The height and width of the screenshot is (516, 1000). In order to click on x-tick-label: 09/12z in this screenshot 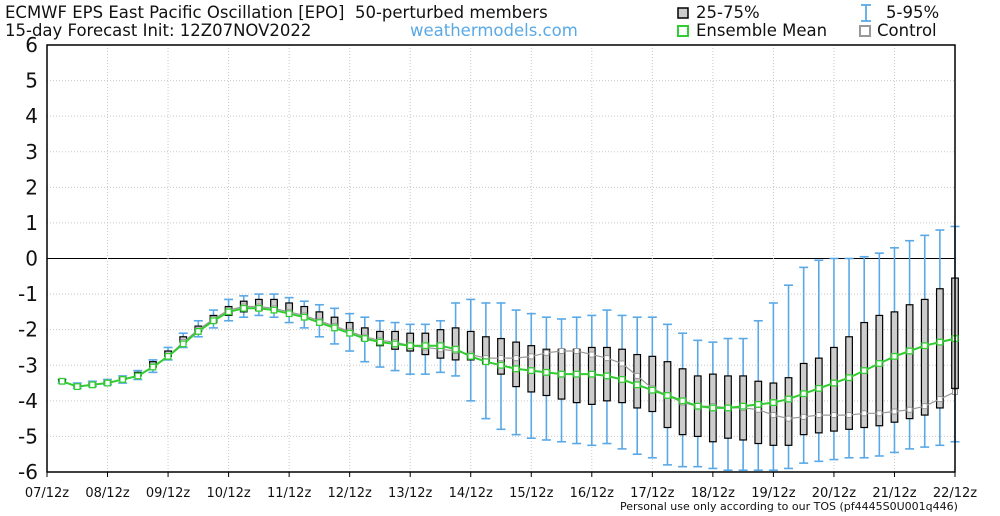, I will do `click(168, 493)`.